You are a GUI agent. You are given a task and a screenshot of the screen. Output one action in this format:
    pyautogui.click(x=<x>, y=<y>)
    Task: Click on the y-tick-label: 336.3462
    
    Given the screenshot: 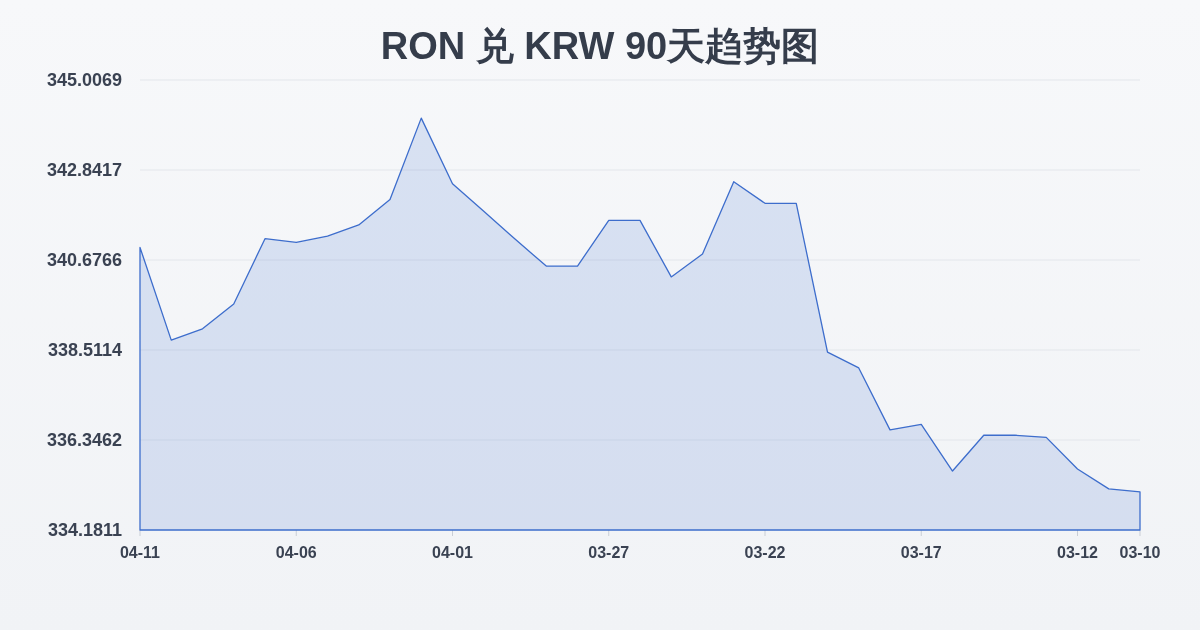 What is the action you would take?
    pyautogui.click(x=84, y=440)
    